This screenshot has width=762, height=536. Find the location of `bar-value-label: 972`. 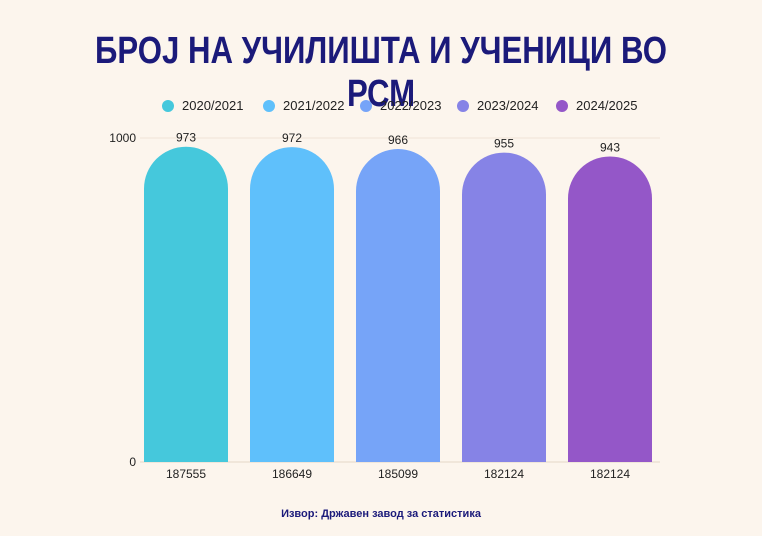

bar-value-label: 972 is located at coordinates (292, 138).